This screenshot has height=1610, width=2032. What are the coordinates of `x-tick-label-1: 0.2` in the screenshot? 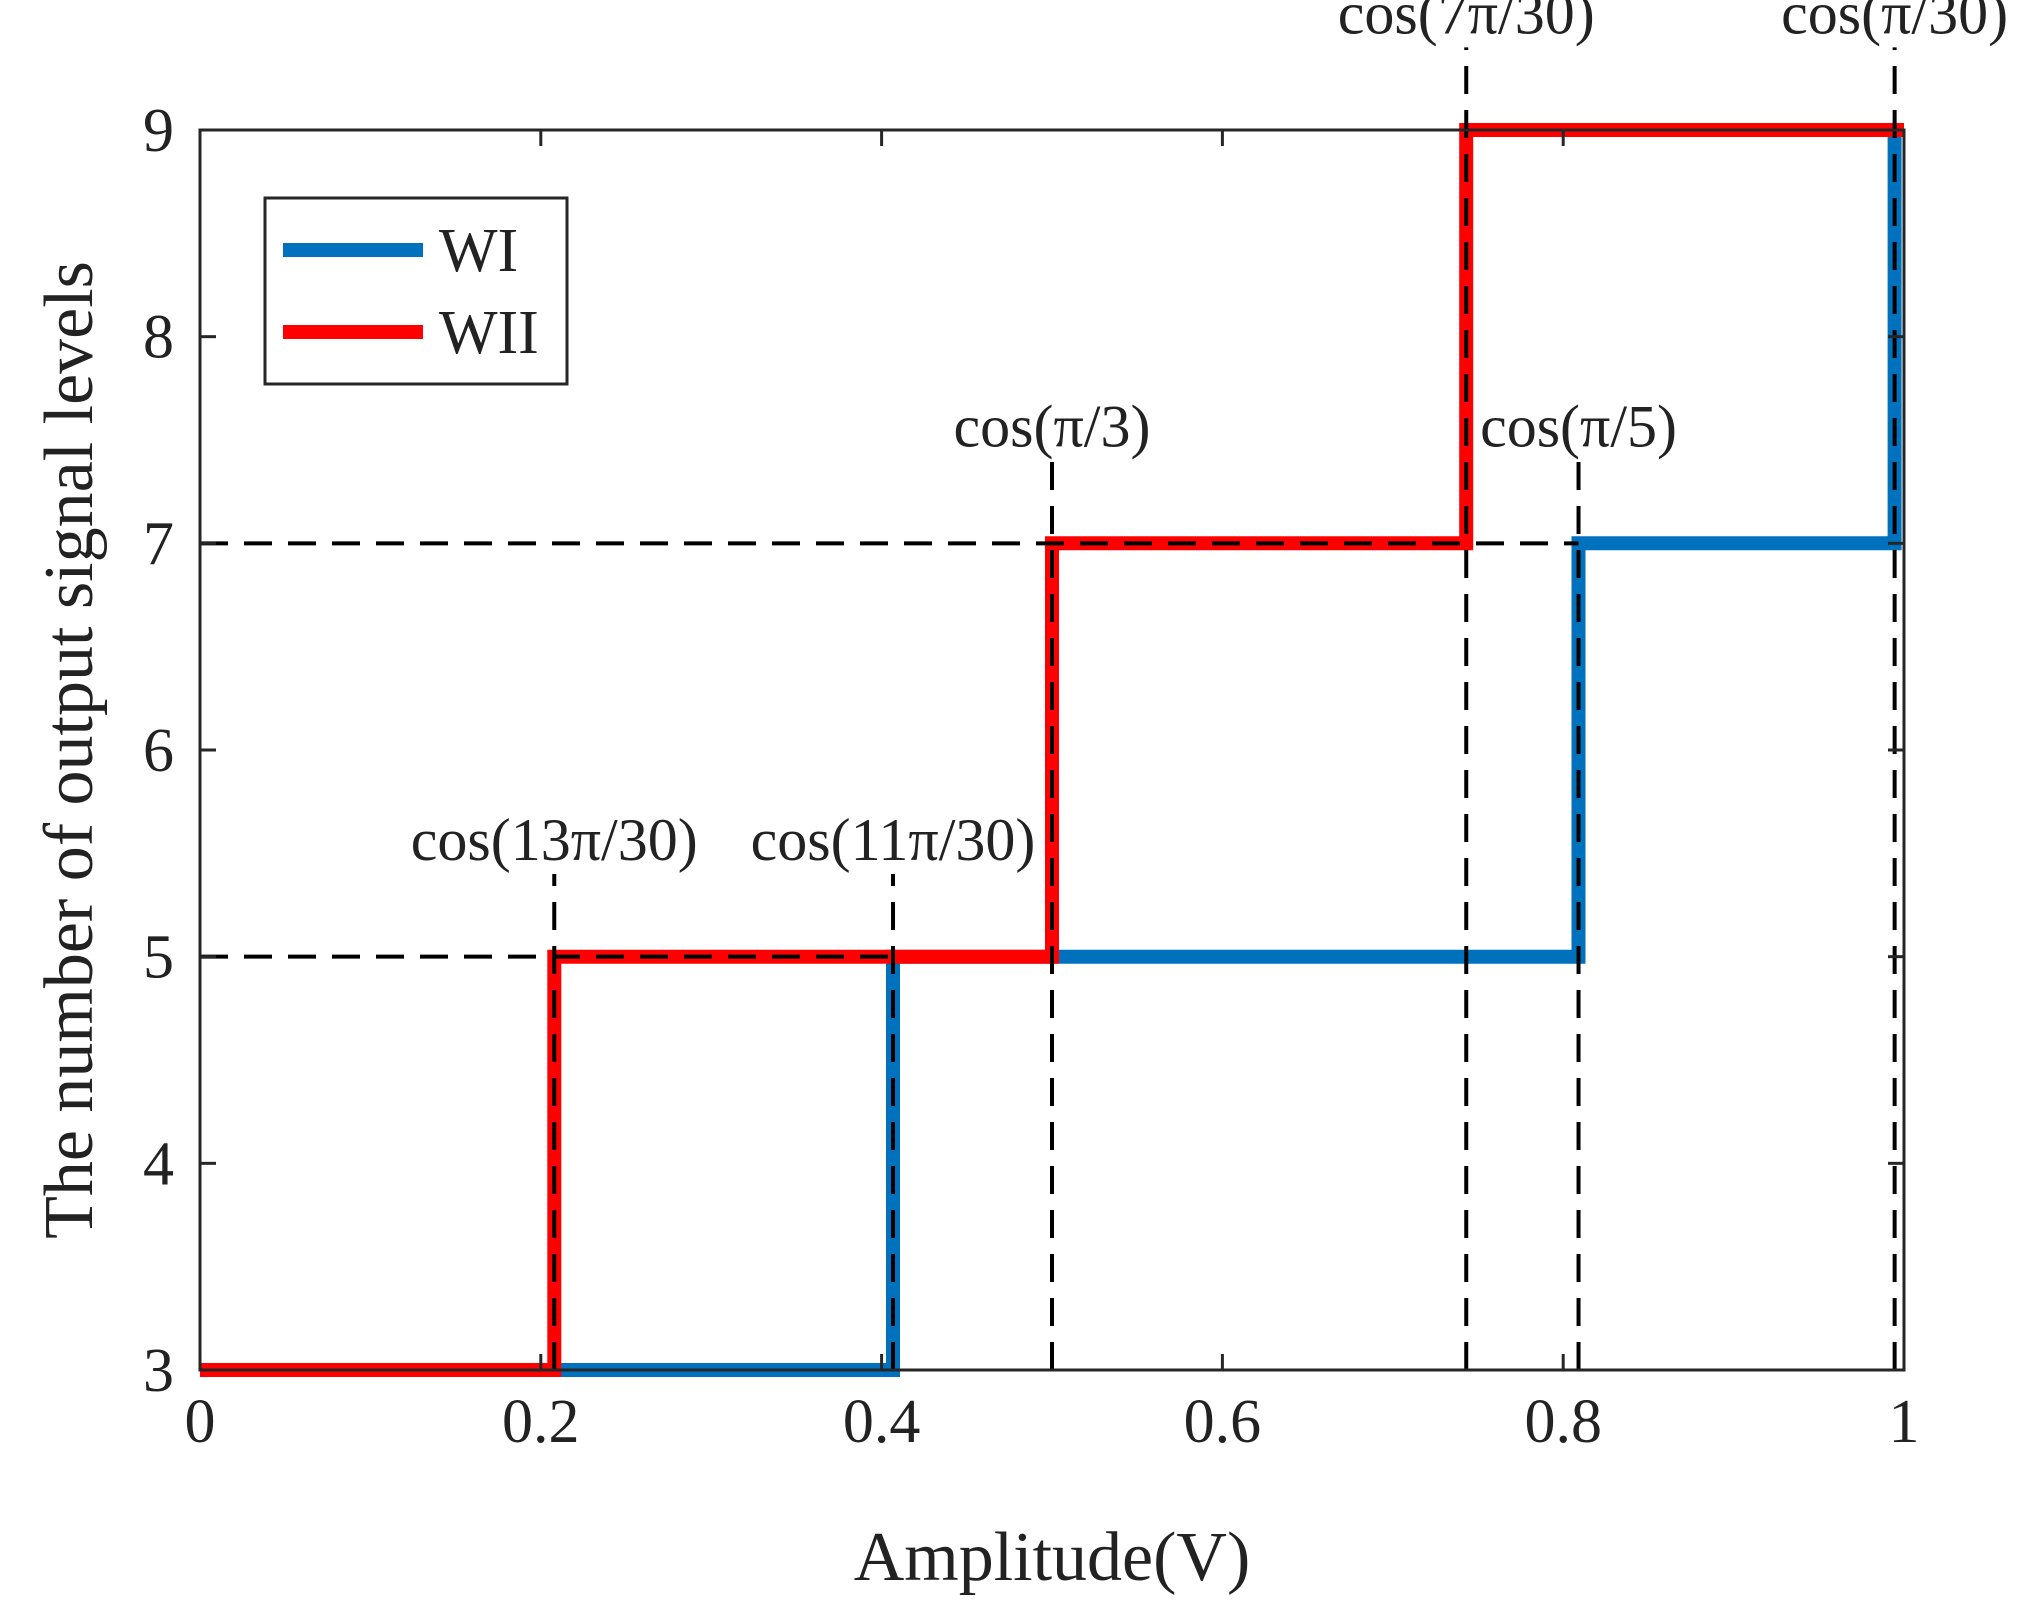 It's located at (541, 1422).